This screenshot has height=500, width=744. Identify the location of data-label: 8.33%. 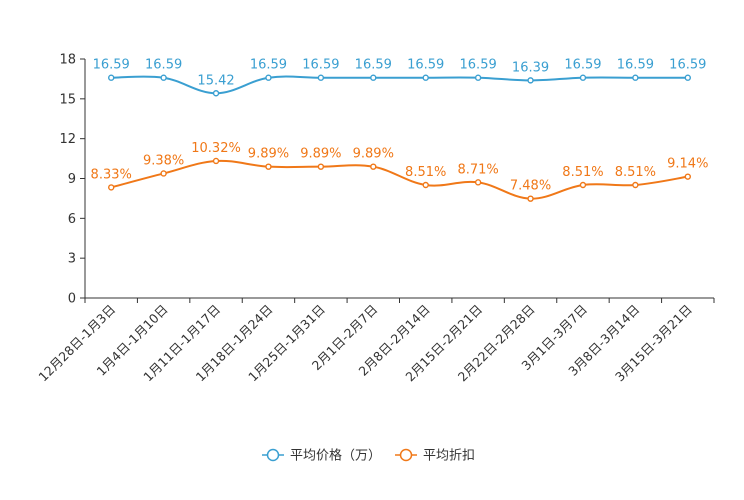
(111, 174).